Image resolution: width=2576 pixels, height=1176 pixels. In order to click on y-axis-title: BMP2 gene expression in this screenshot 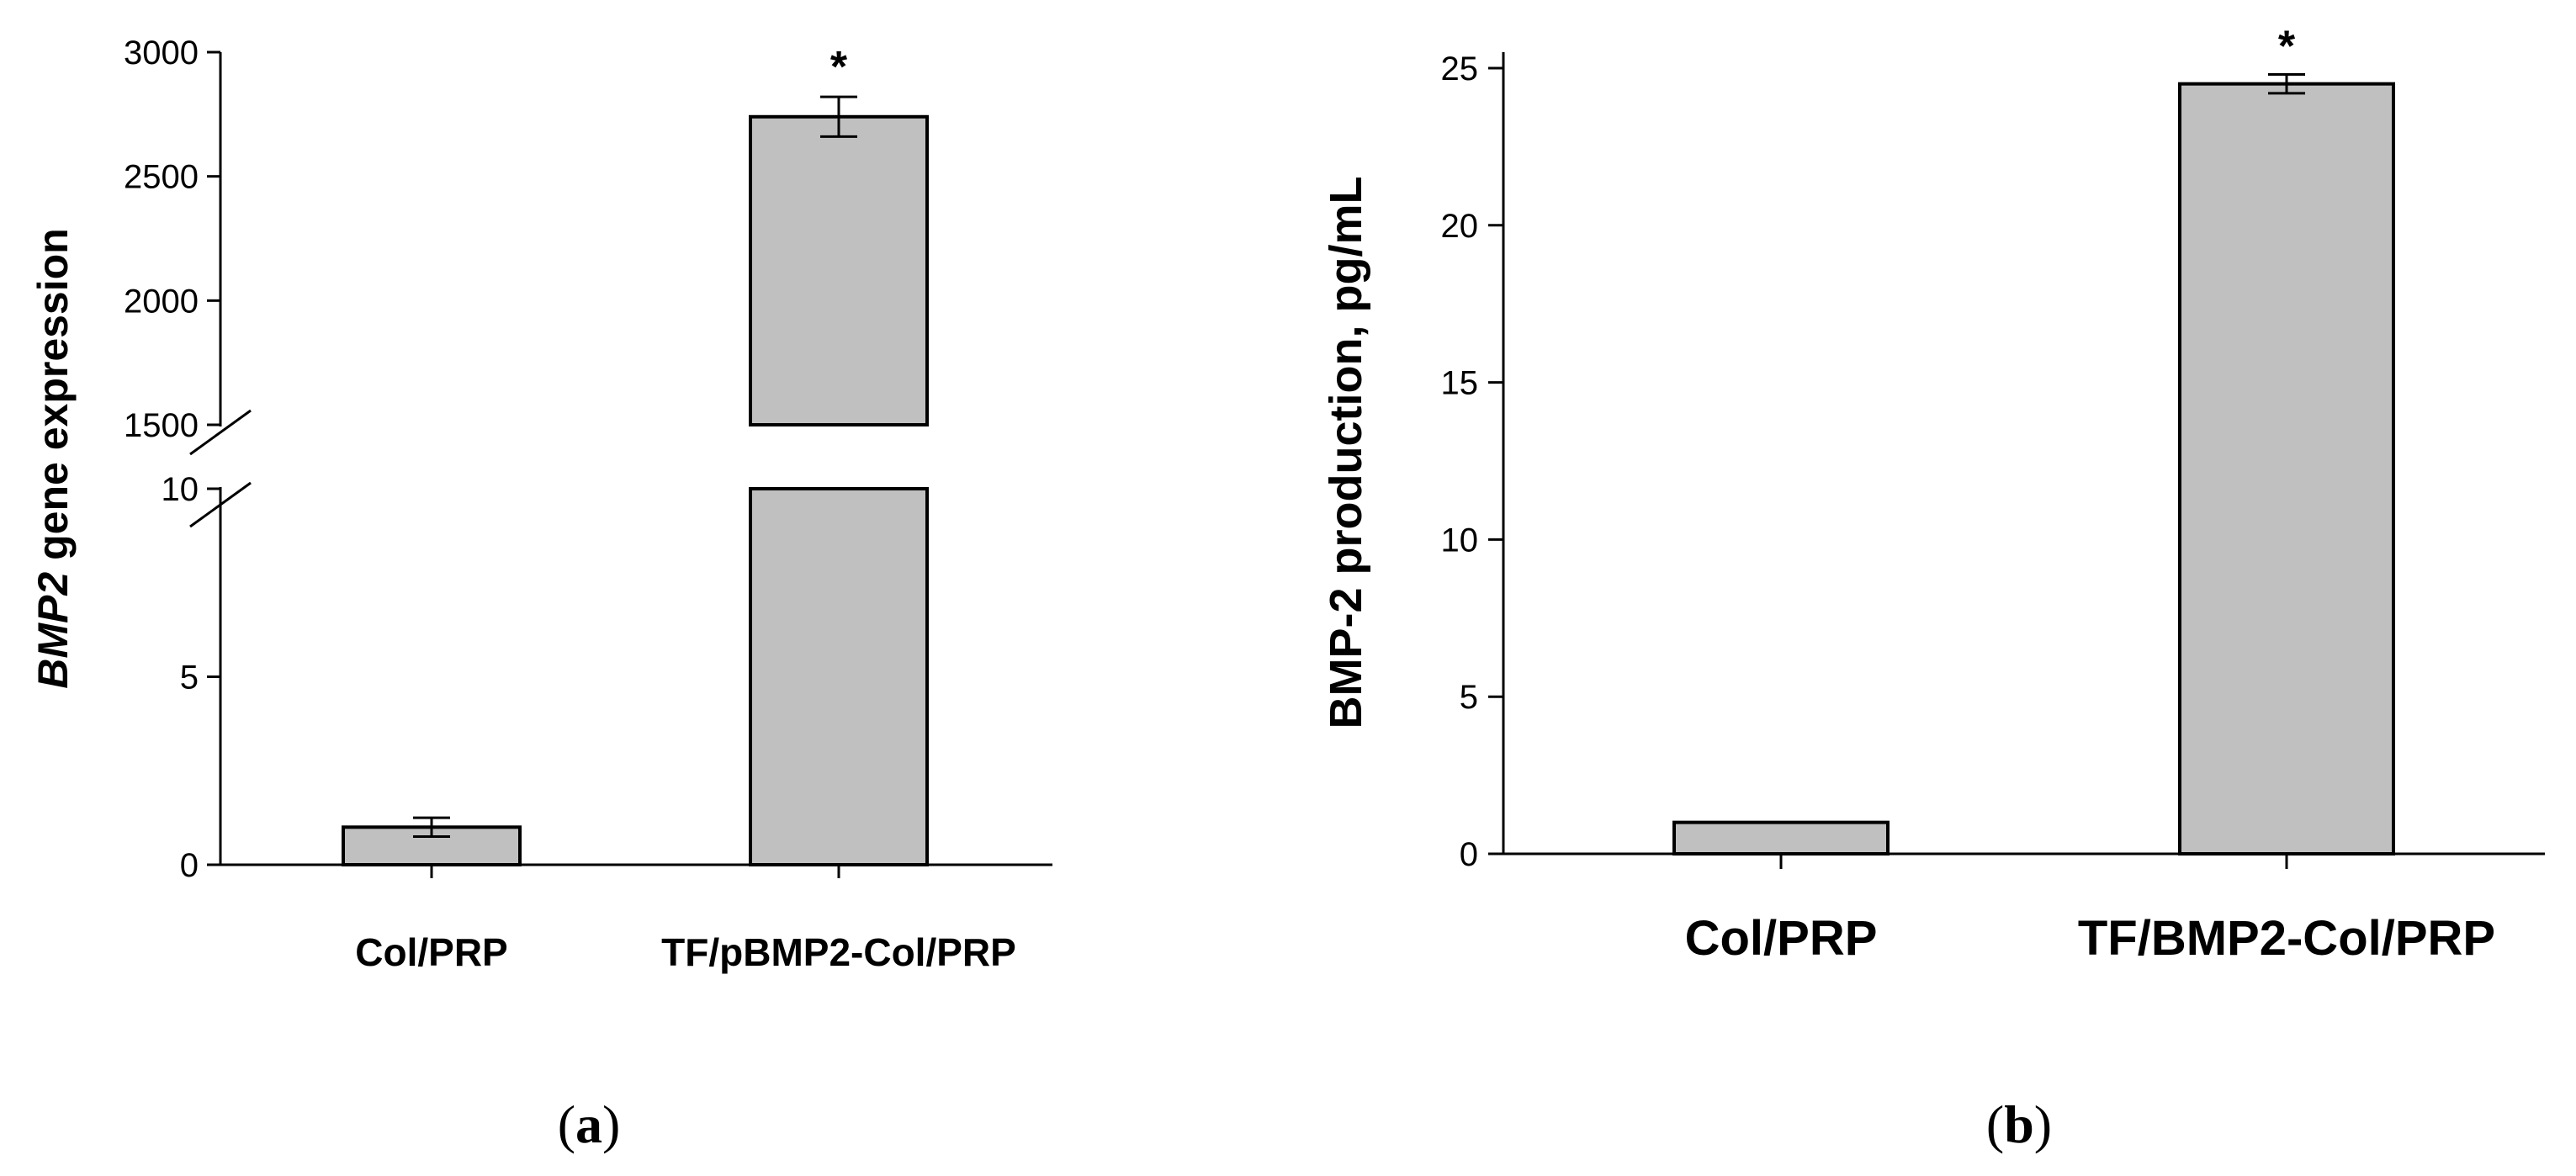, I will do `click(53, 458)`.